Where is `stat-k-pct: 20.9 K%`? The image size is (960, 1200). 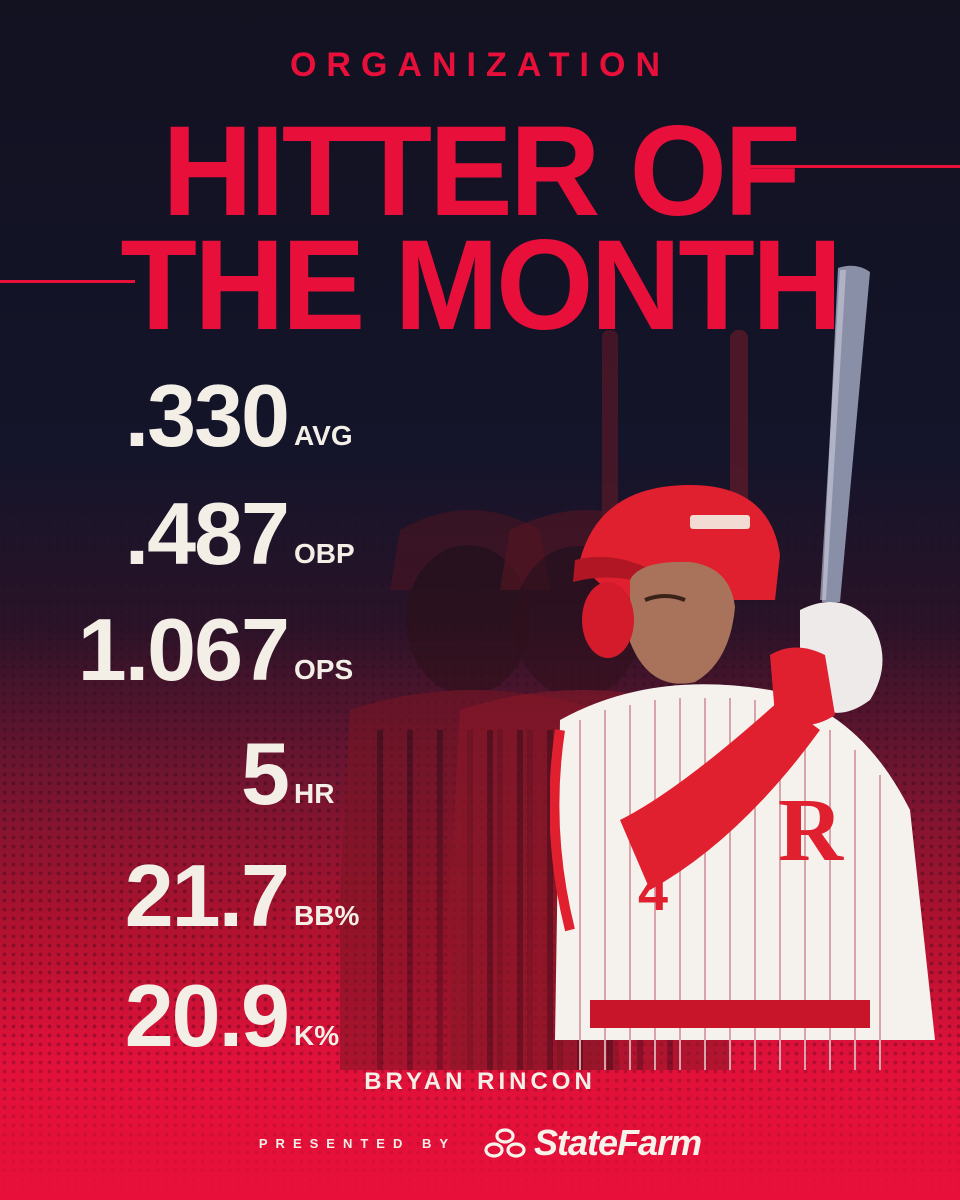
stat-k-pct: 20.9 K% is located at coordinates (252, 1010).